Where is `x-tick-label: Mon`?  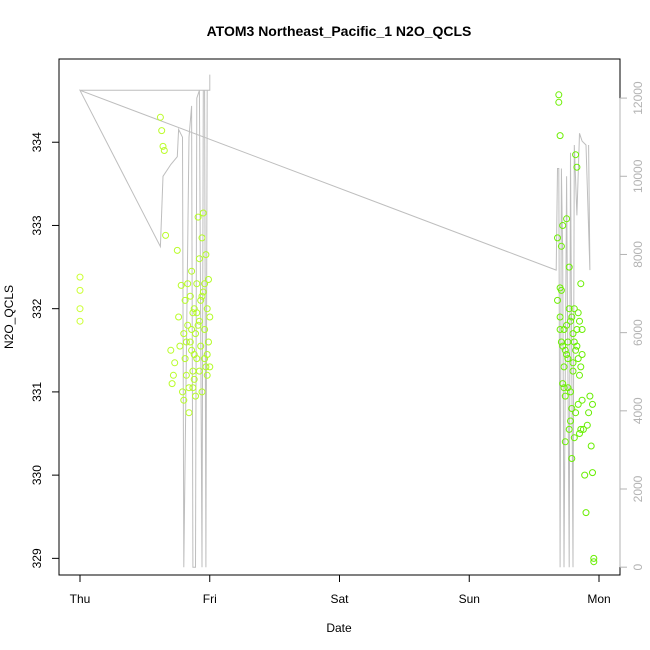 x-tick-label: Mon is located at coordinates (598, 599).